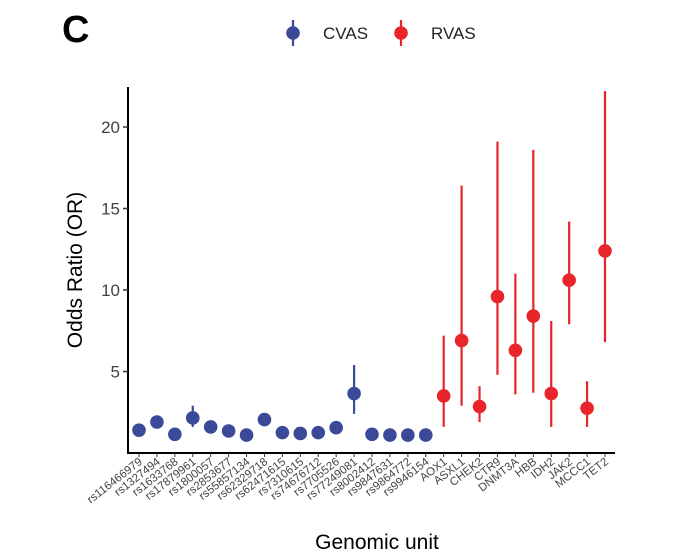  Describe the element at coordinates (75, 30) in the screenshot. I see `panel-label: C` at that location.